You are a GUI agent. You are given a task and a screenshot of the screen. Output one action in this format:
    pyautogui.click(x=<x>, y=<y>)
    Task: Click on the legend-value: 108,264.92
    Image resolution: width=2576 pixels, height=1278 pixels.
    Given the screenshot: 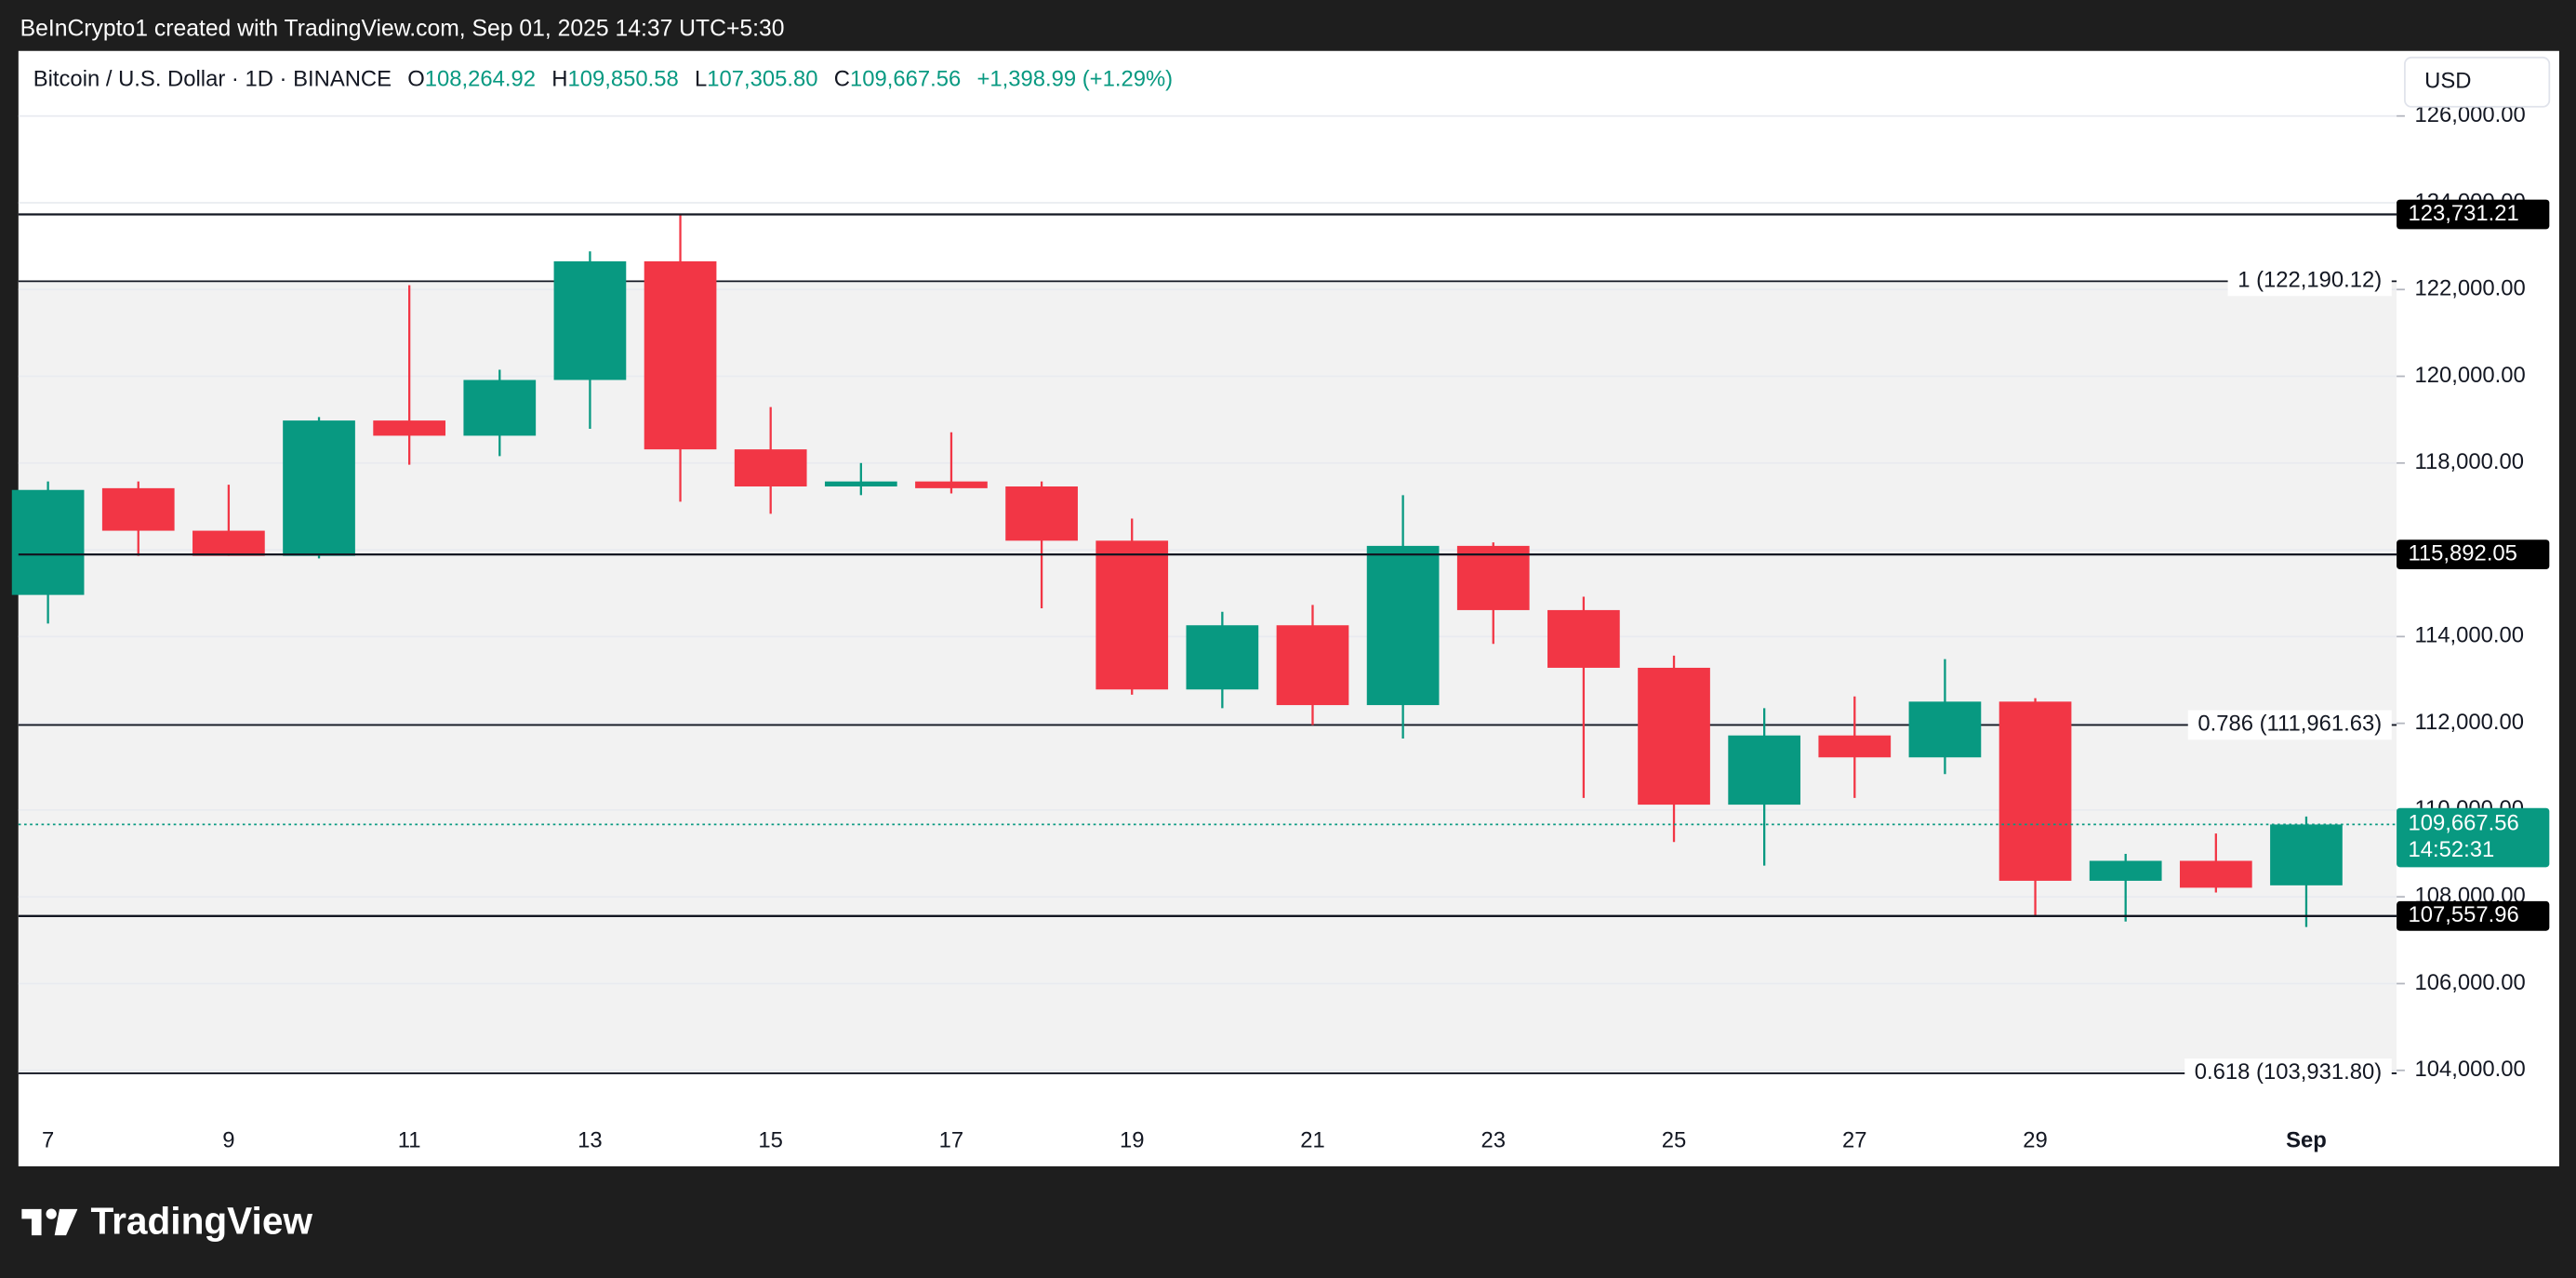 What is the action you would take?
    pyautogui.click(x=480, y=79)
    